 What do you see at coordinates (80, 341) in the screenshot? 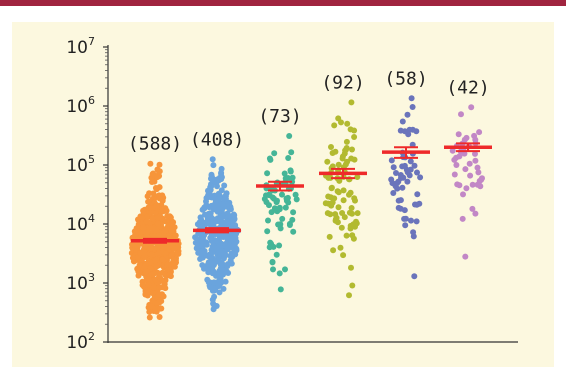
I see `y-tick-label: 102` at bounding box center [80, 341].